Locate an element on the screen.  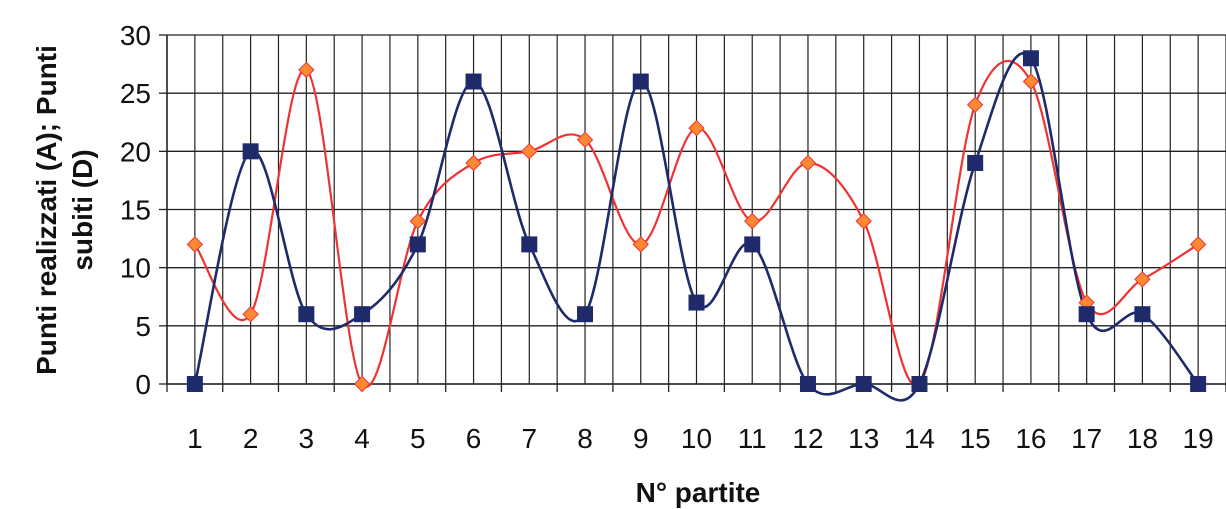
x-tick-label: 4 is located at coordinates (362, 438).